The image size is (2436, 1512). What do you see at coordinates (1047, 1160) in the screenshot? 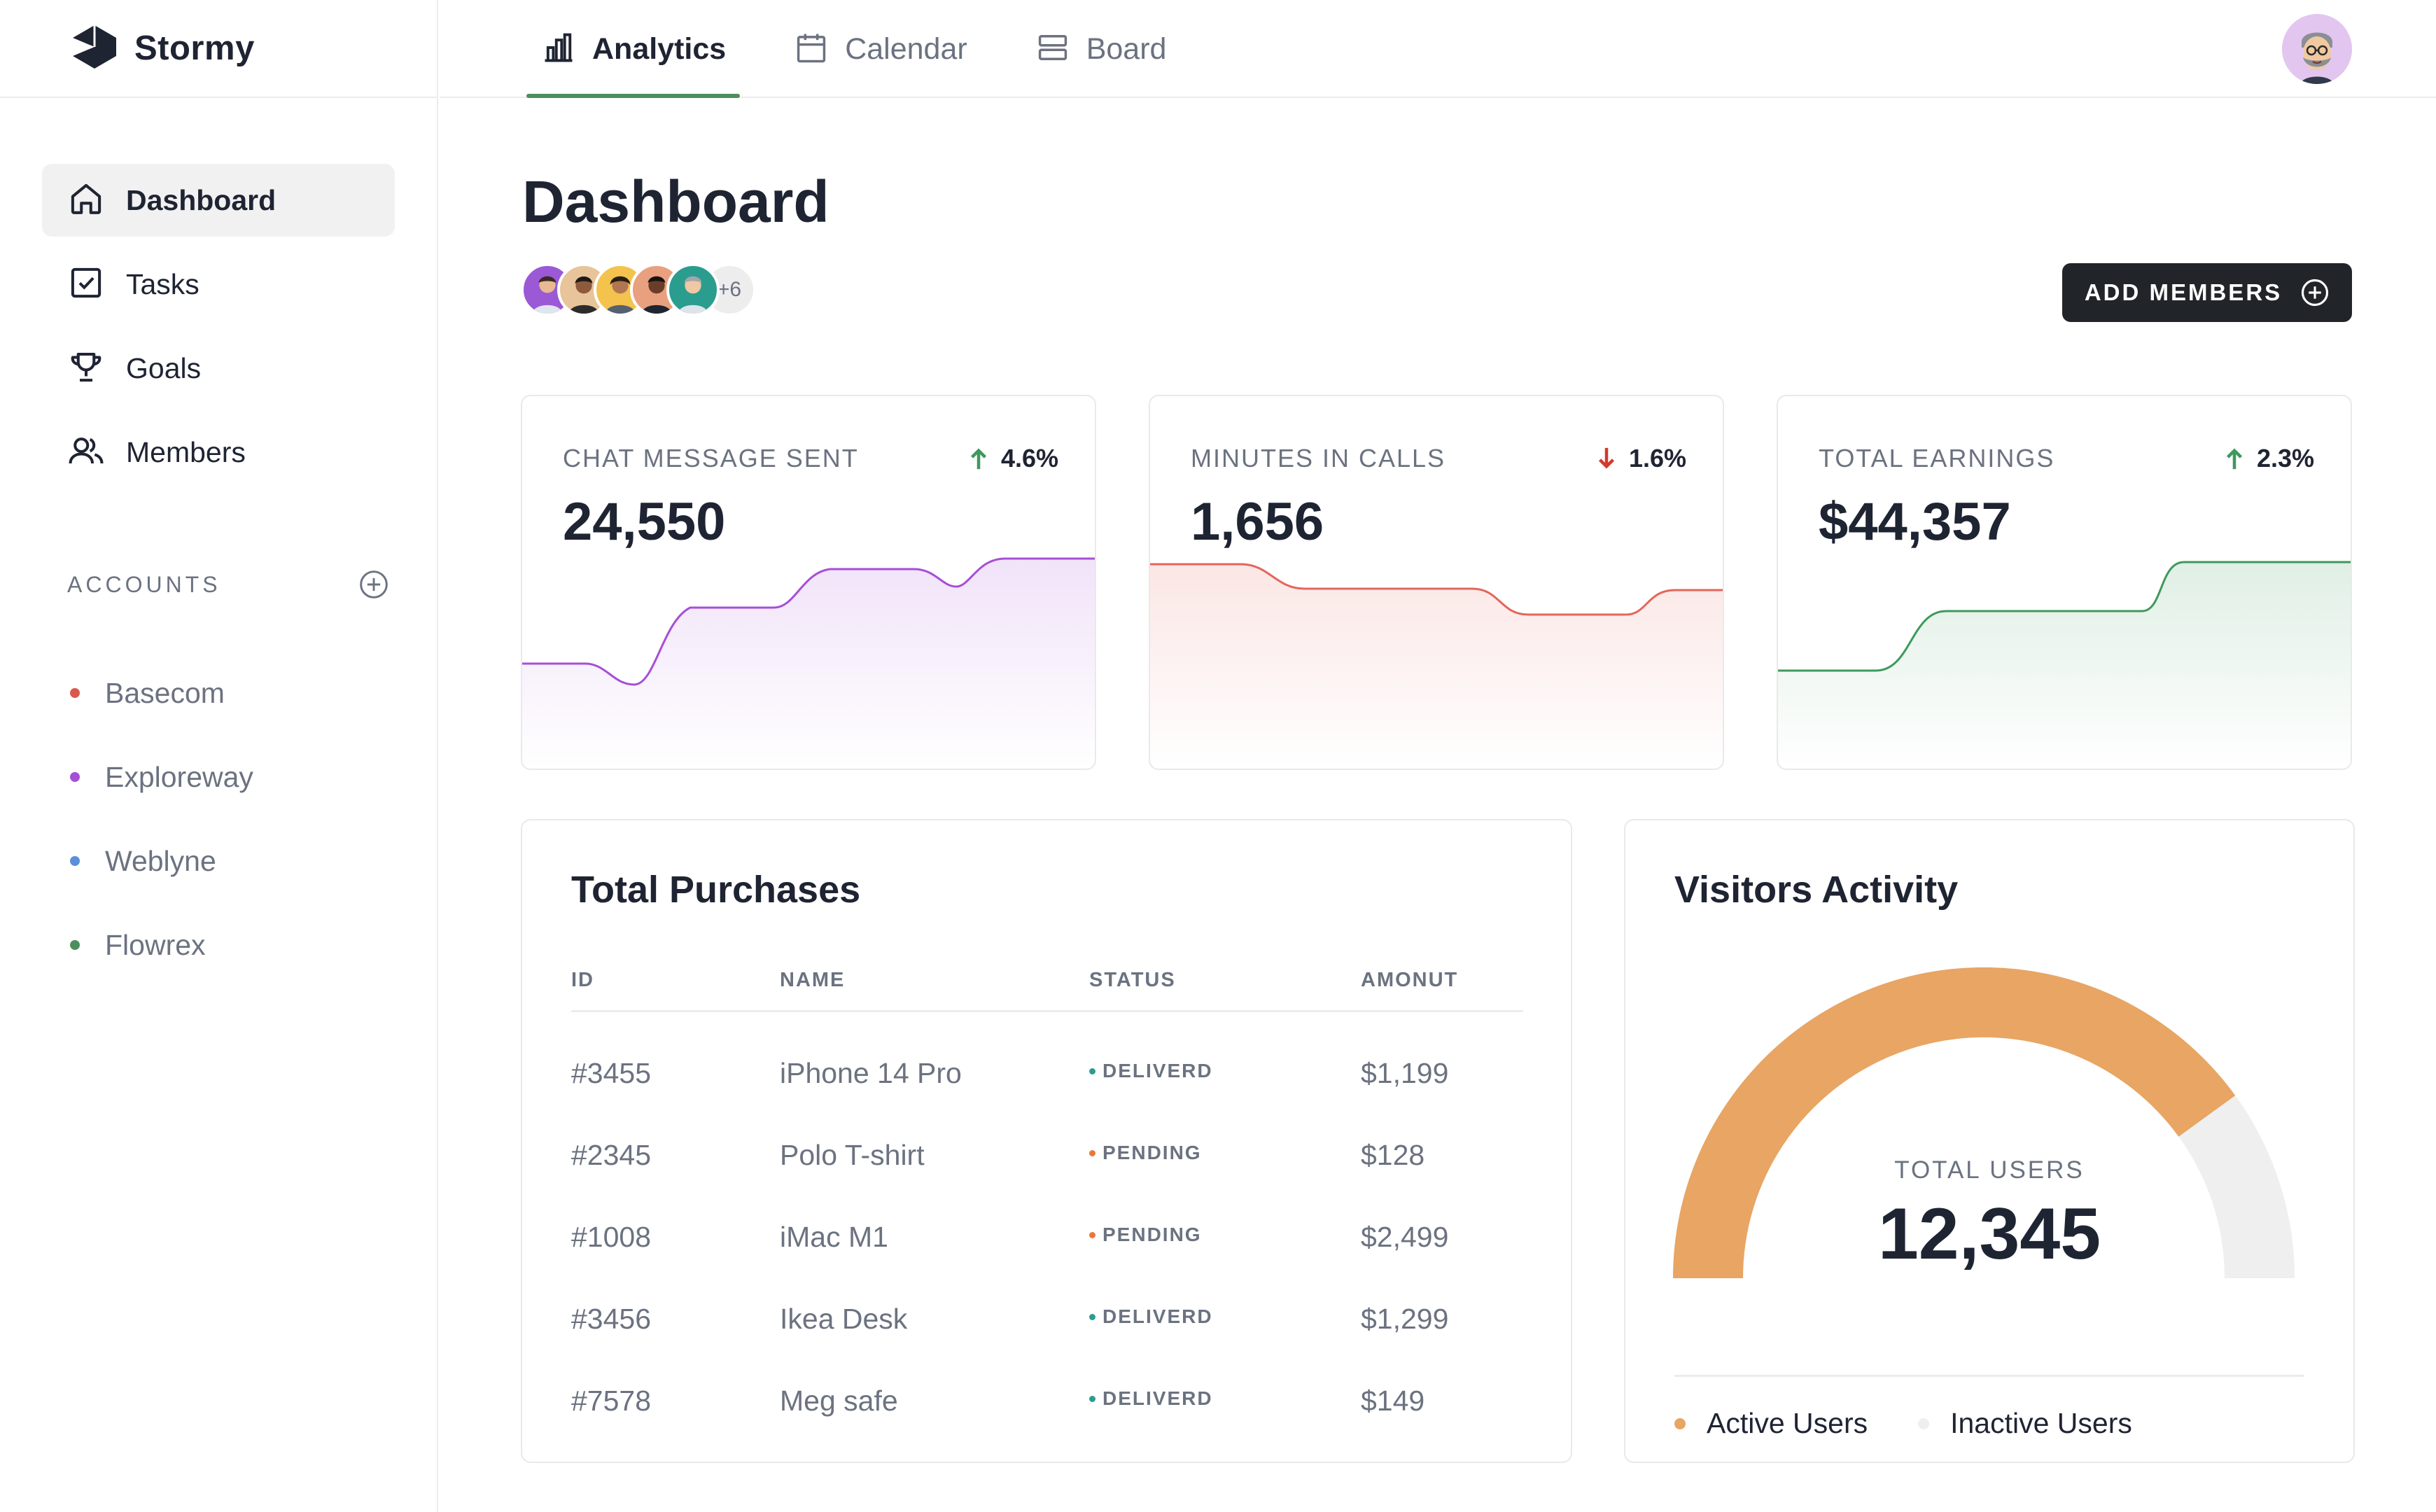
I see `table-row: #2345 Polo T-shirt PENDING $128` at bounding box center [1047, 1160].